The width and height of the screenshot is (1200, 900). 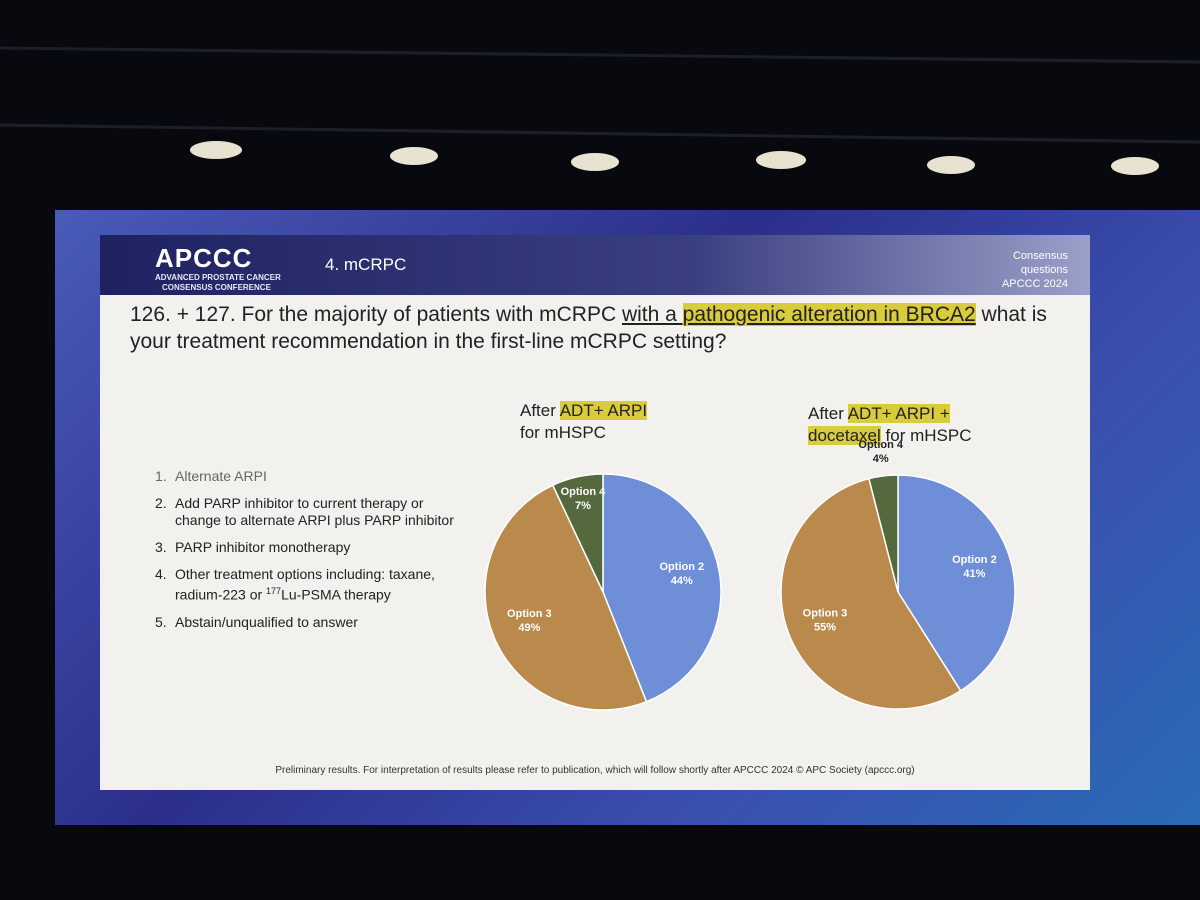 I want to click on corner-label: Consensus questions APCCC 2024, so click(x=1035, y=270).